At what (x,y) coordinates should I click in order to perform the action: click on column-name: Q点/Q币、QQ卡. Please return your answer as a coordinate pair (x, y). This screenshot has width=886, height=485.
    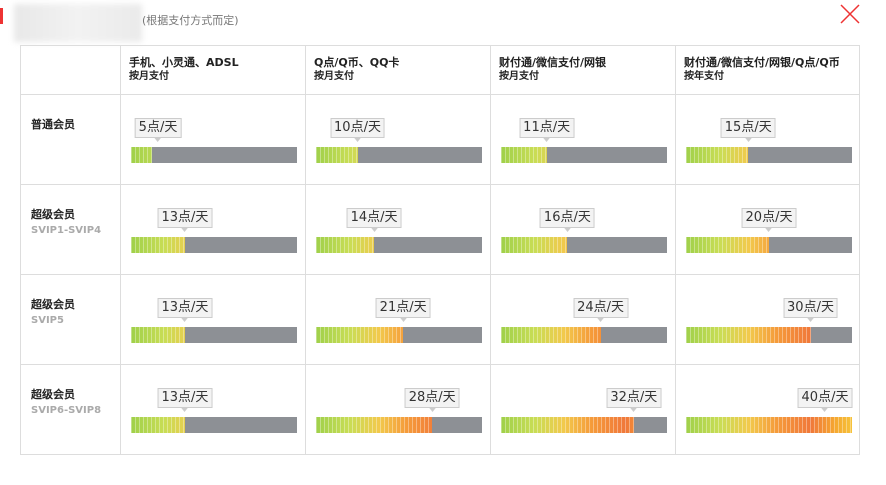
    Looking at the image, I should click on (357, 62).